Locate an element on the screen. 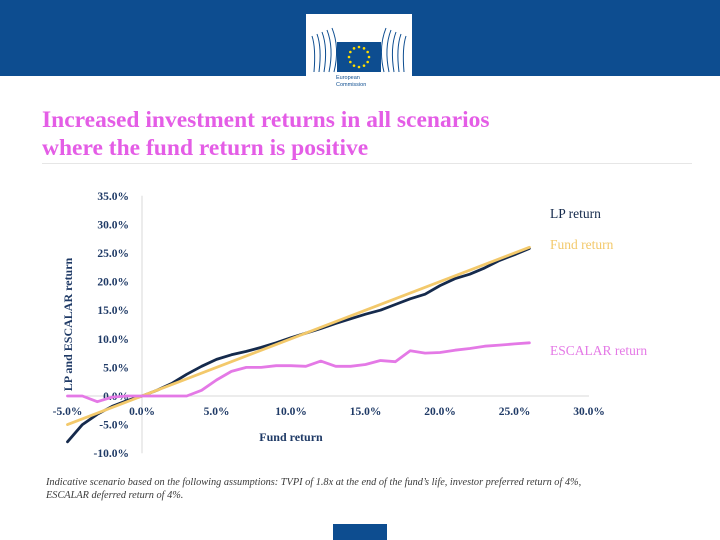 Image resolution: width=720 pixels, height=540 pixels. x-tick-label: 10.0% is located at coordinates (291, 412).